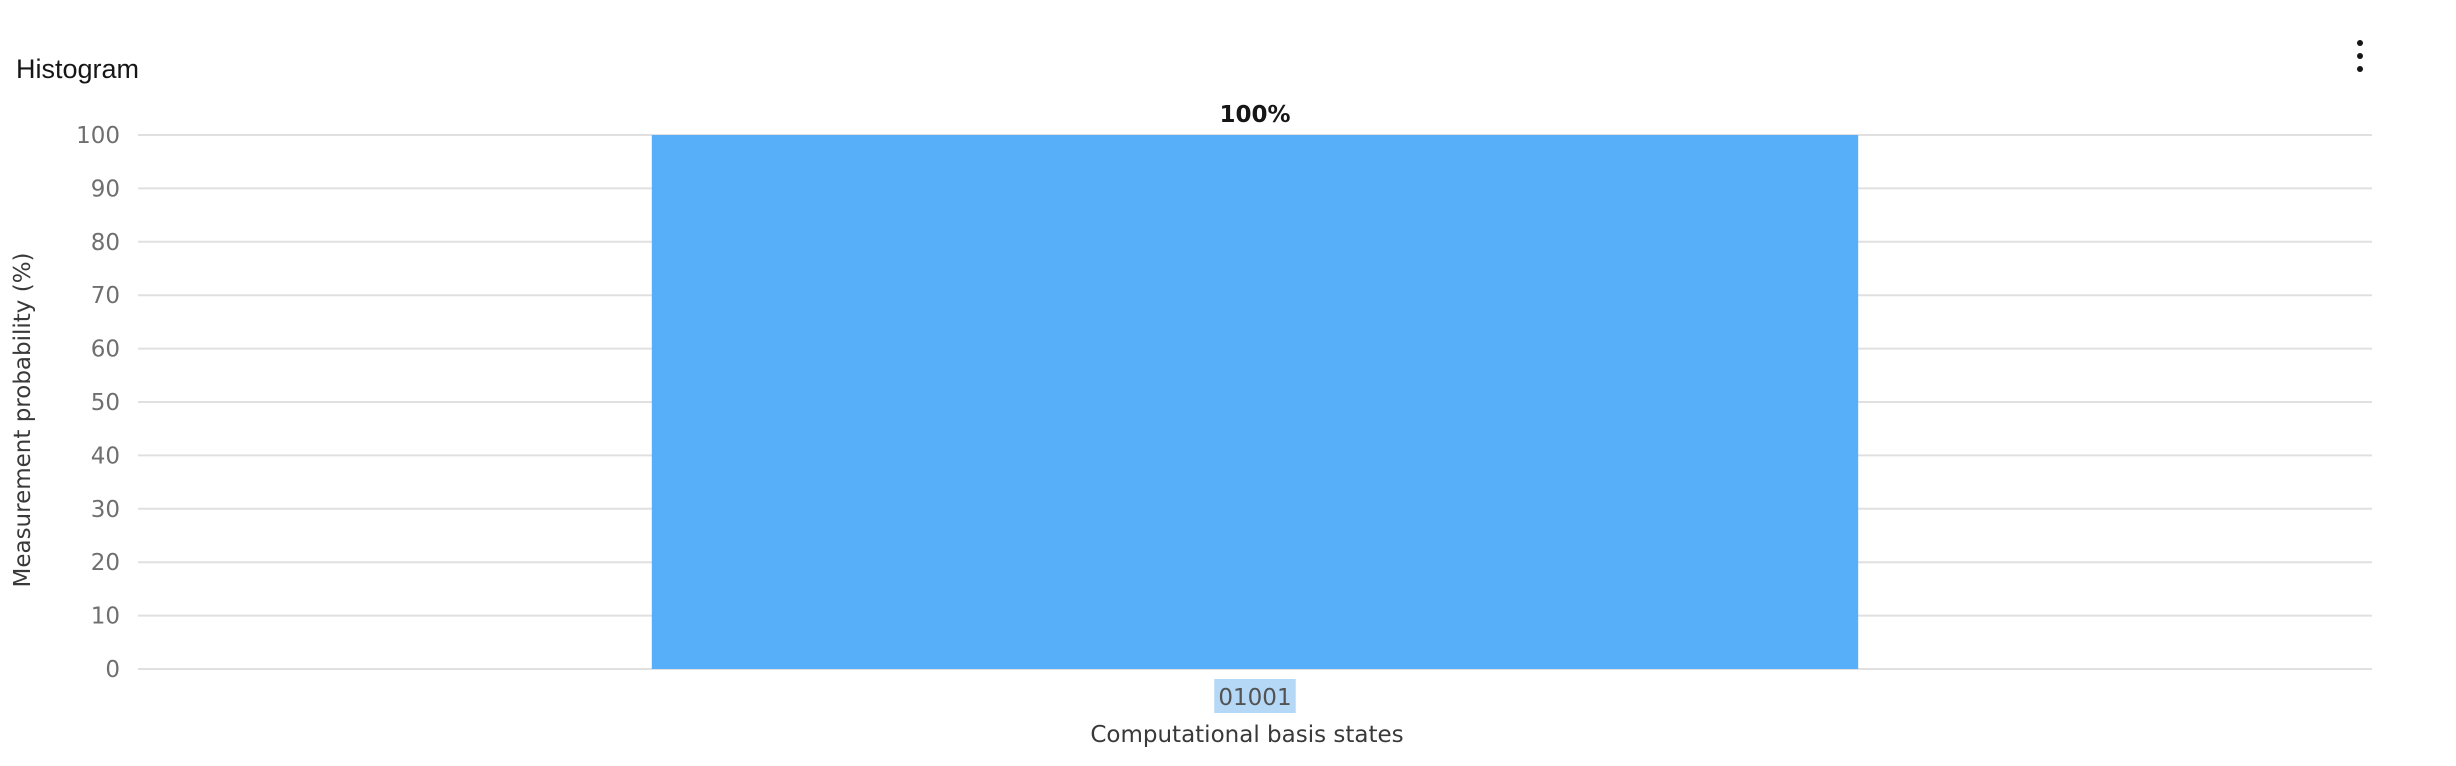  I want to click on y-tick-label: 0, so click(112, 670).